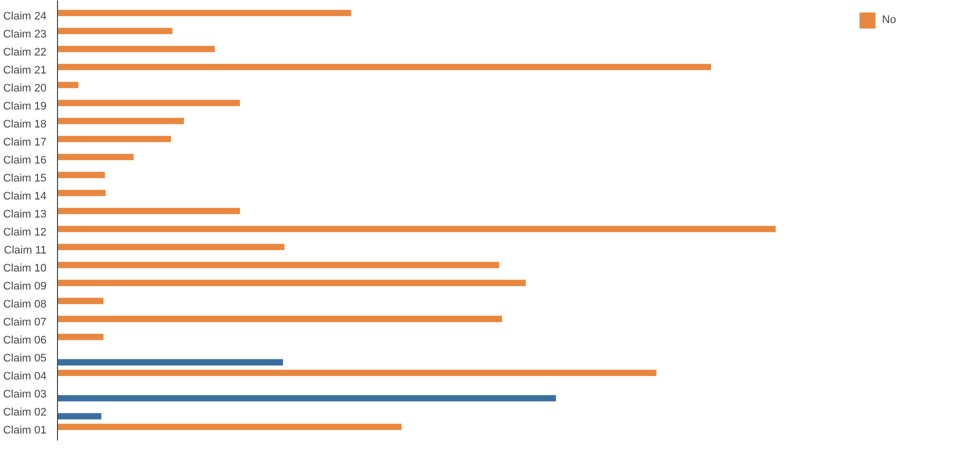  Describe the element at coordinates (24, 304) in the screenshot. I see `y-tick-label: Claim 08` at that location.